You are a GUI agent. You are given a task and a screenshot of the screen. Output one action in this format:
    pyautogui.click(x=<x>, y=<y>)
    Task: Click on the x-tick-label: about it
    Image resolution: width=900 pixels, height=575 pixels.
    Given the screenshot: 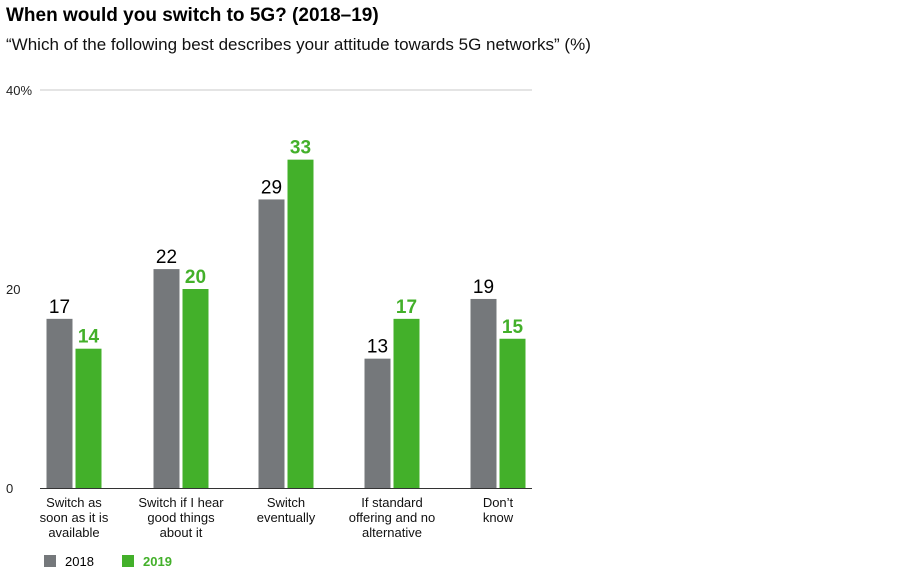 What is the action you would take?
    pyautogui.click(x=181, y=532)
    